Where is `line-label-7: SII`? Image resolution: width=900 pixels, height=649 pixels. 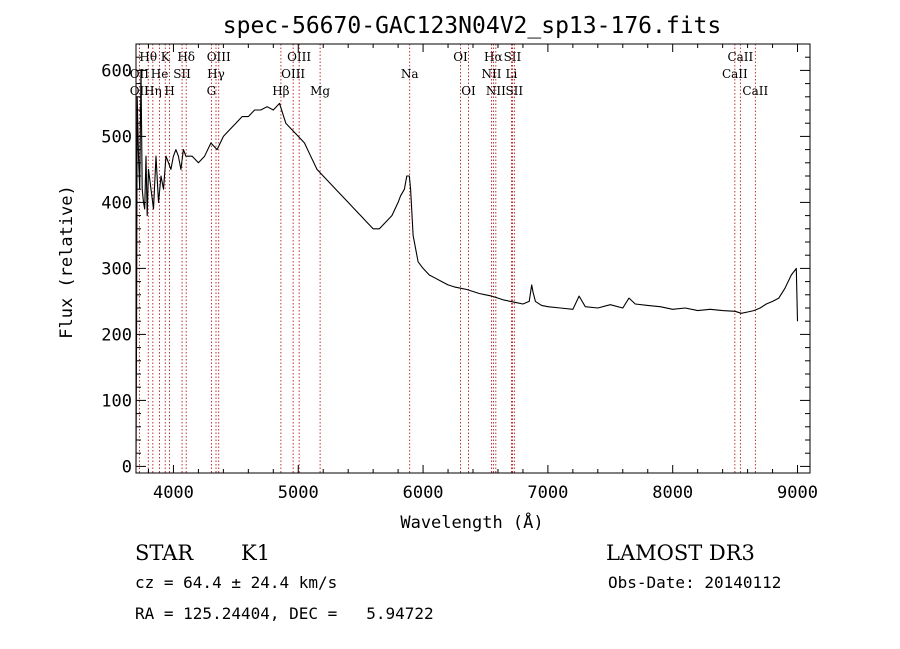
line-label-7: SII is located at coordinates (182, 74).